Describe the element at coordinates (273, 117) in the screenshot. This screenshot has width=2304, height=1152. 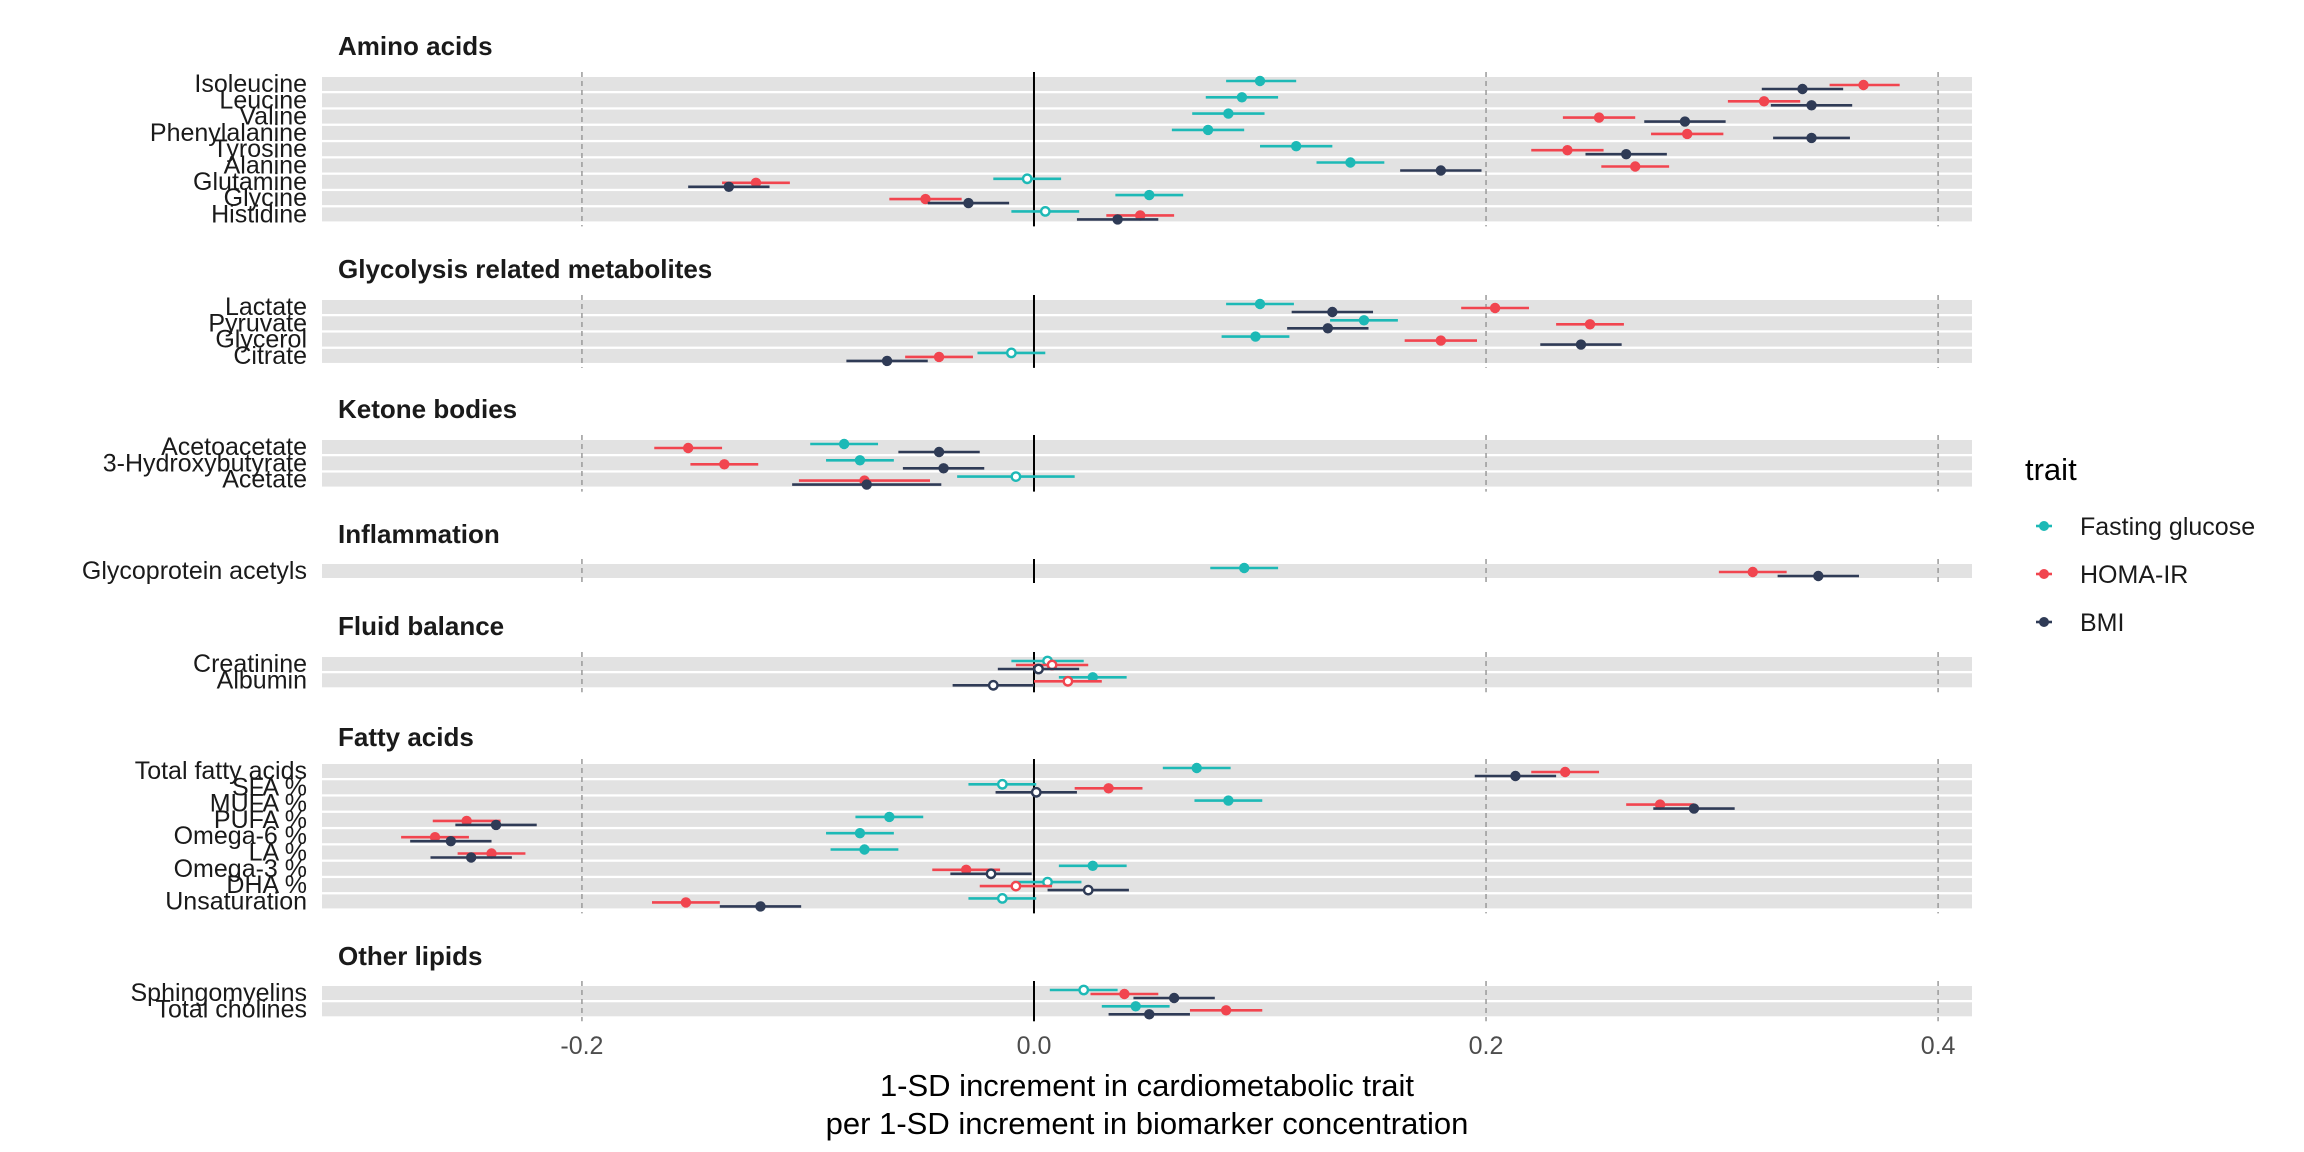
I see `row-label: Valine` at that location.